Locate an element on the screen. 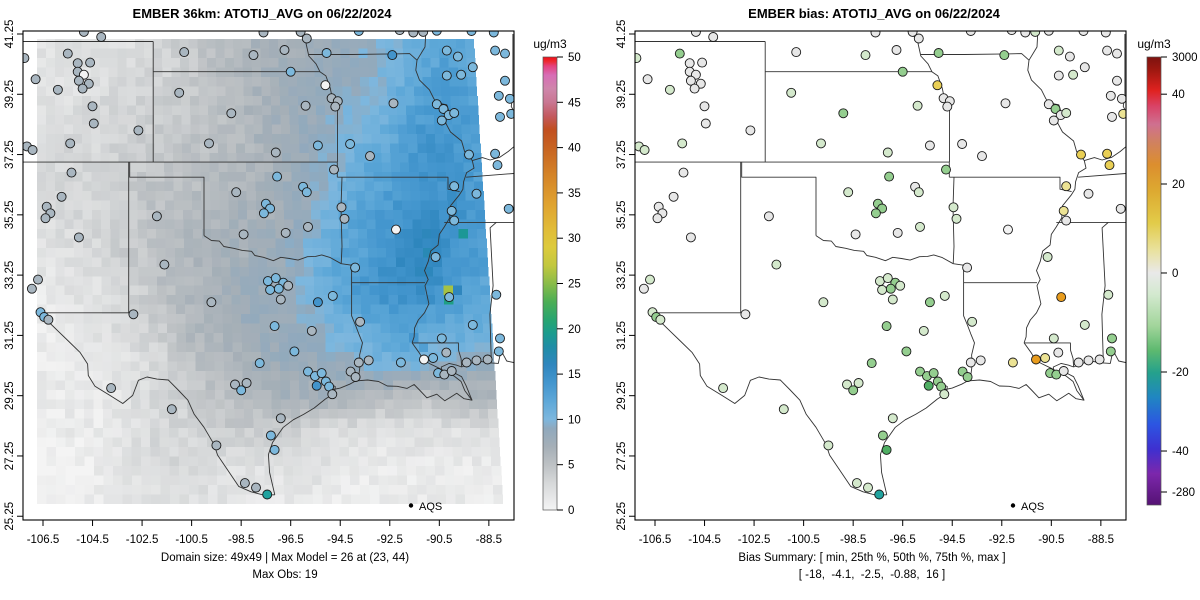  bias-colorbar-tick-label: -20 is located at coordinates (1180, 373).